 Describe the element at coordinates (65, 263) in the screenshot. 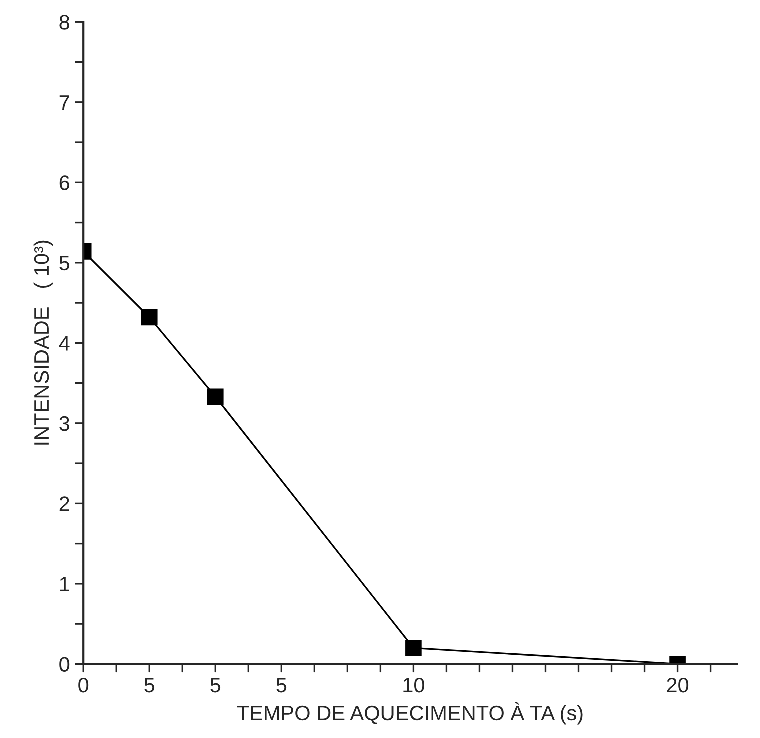

I see `y-tick-label: 5` at that location.